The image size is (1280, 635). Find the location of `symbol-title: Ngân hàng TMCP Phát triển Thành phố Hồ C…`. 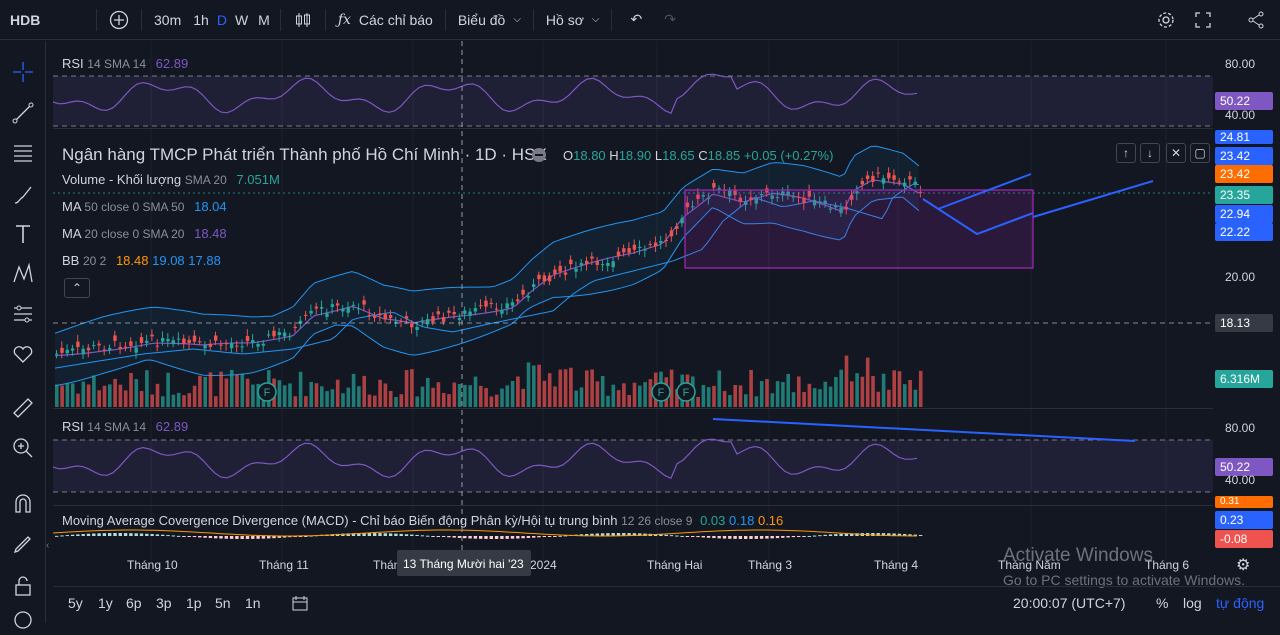

symbol-title: Ngân hàng TMCP Phát triển Thành phố Hồ C… is located at coordinates (304, 154).